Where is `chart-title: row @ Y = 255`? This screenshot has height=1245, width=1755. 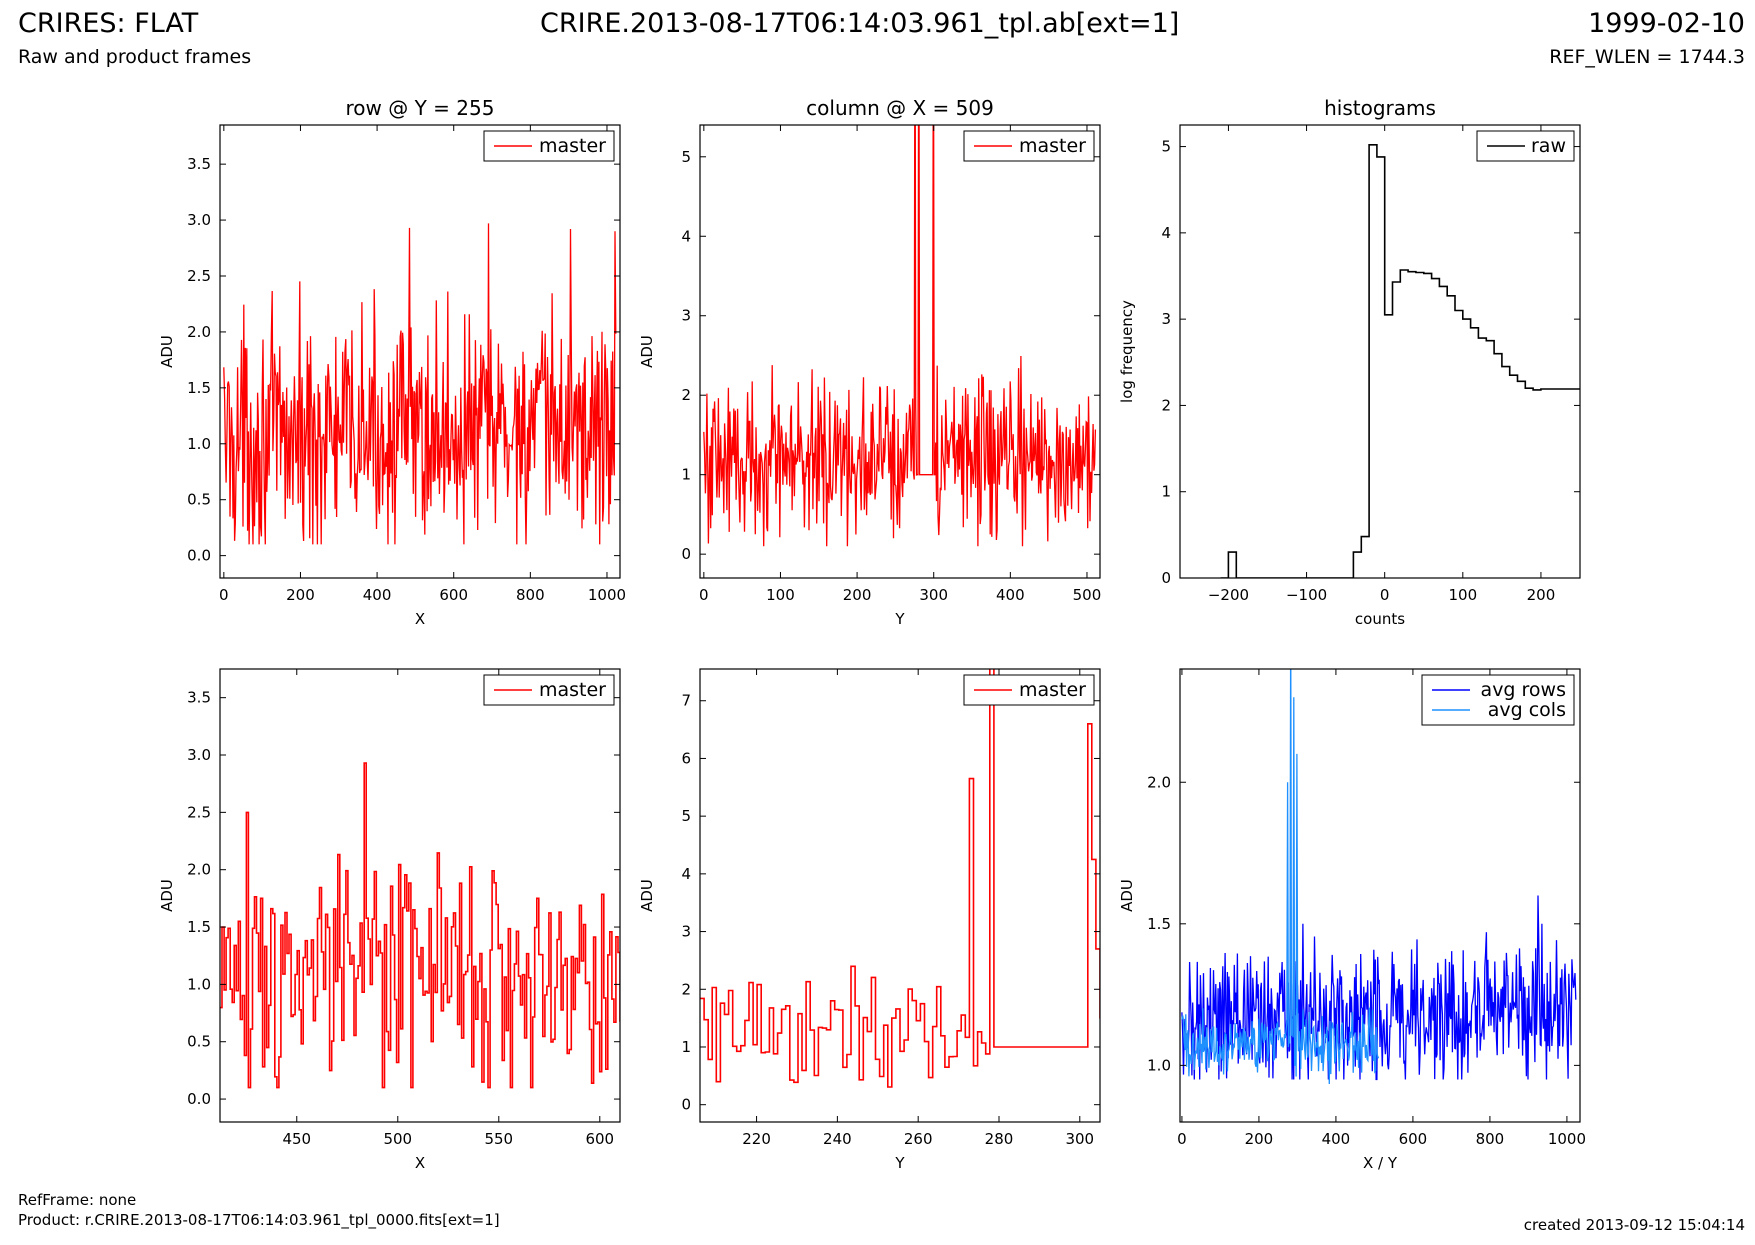
chart-title: row @ Y = 255 is located at coordinates (420, 108).